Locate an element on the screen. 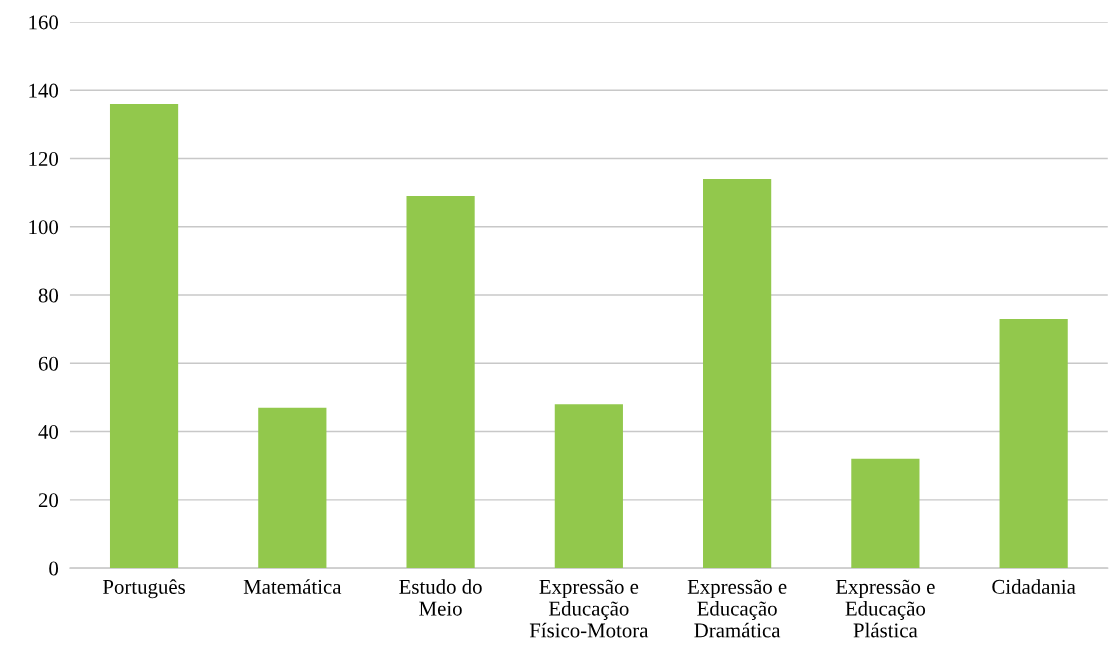  x-tick-label: Matemática is located at coordinates (292, 586).